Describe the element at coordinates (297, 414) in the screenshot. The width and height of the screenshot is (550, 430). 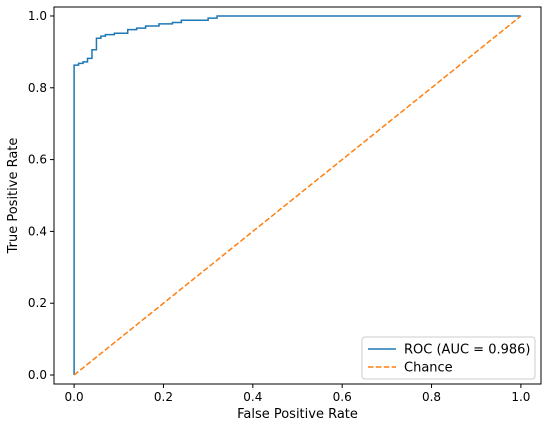
I see `x-axis-label: False Positive Rate` at that location.